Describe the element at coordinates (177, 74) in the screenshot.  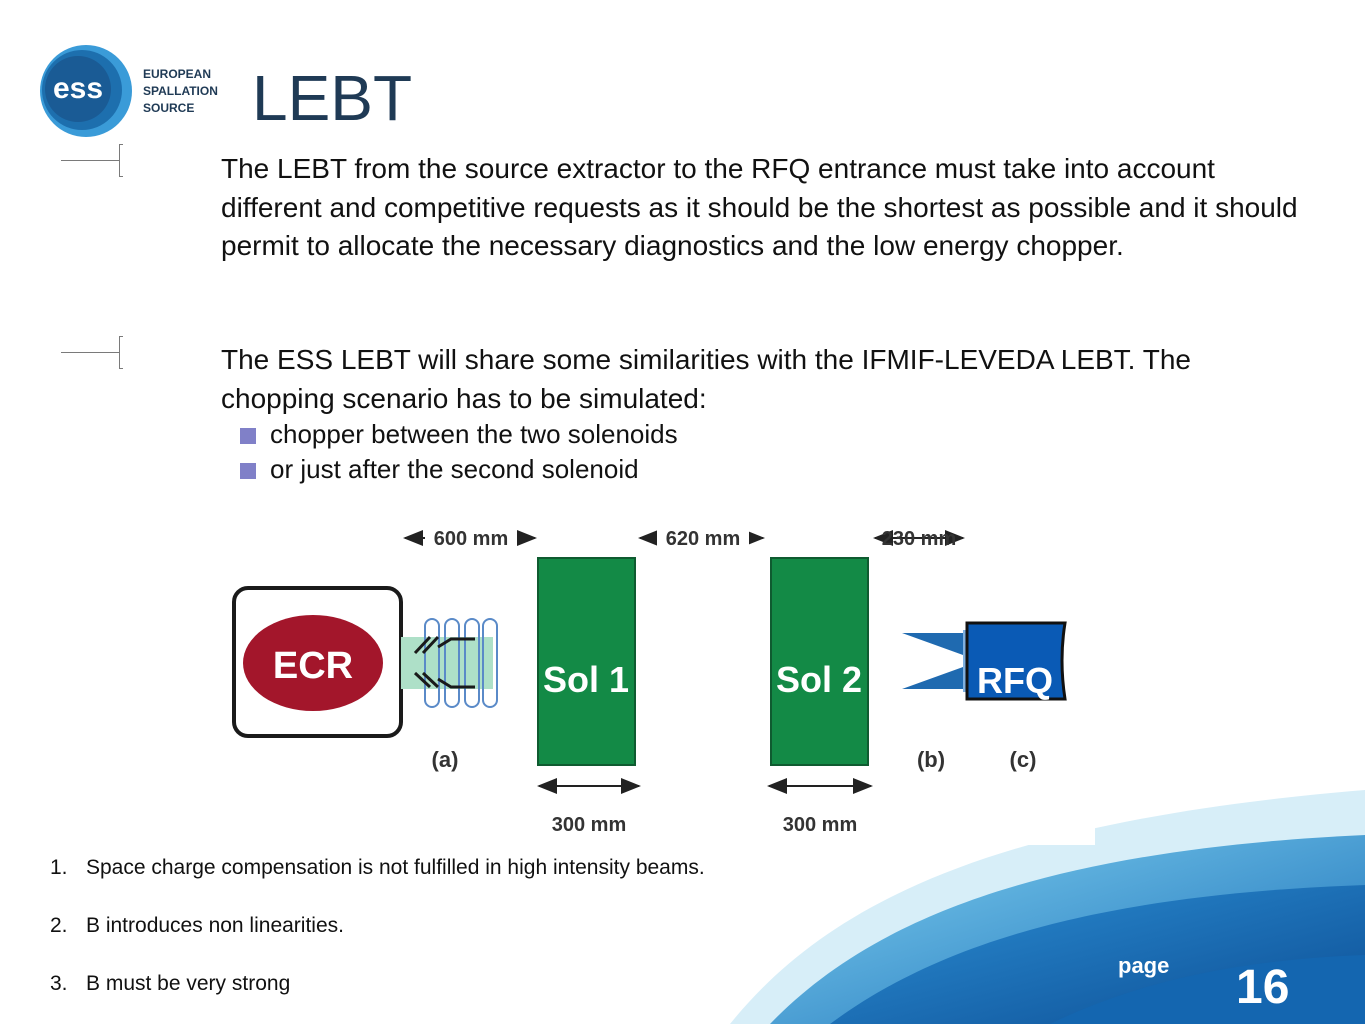
I see `logo-line1: EUROPEAN` at that location.